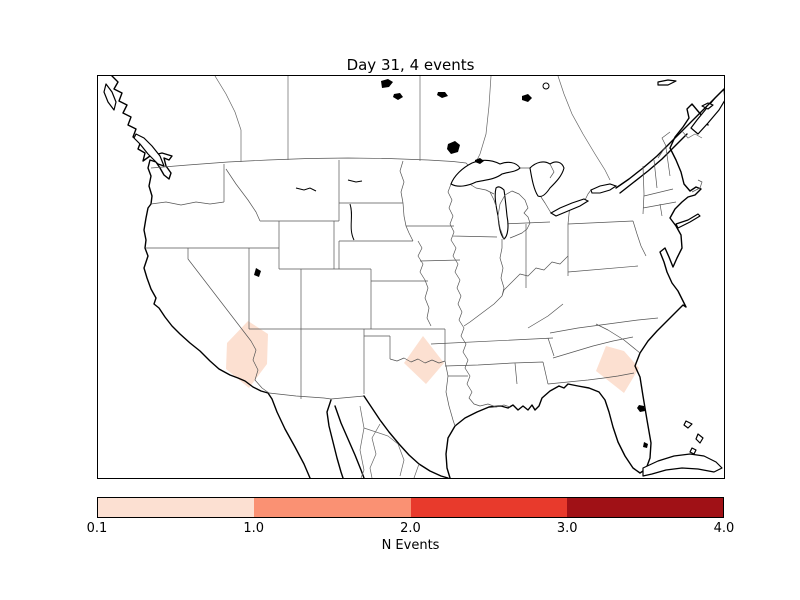 The image size is (800, 600). What do you see at coordinates (257, 272) in the screenshot?
I see `great-salt-lake` at bounding box center [257, 272].